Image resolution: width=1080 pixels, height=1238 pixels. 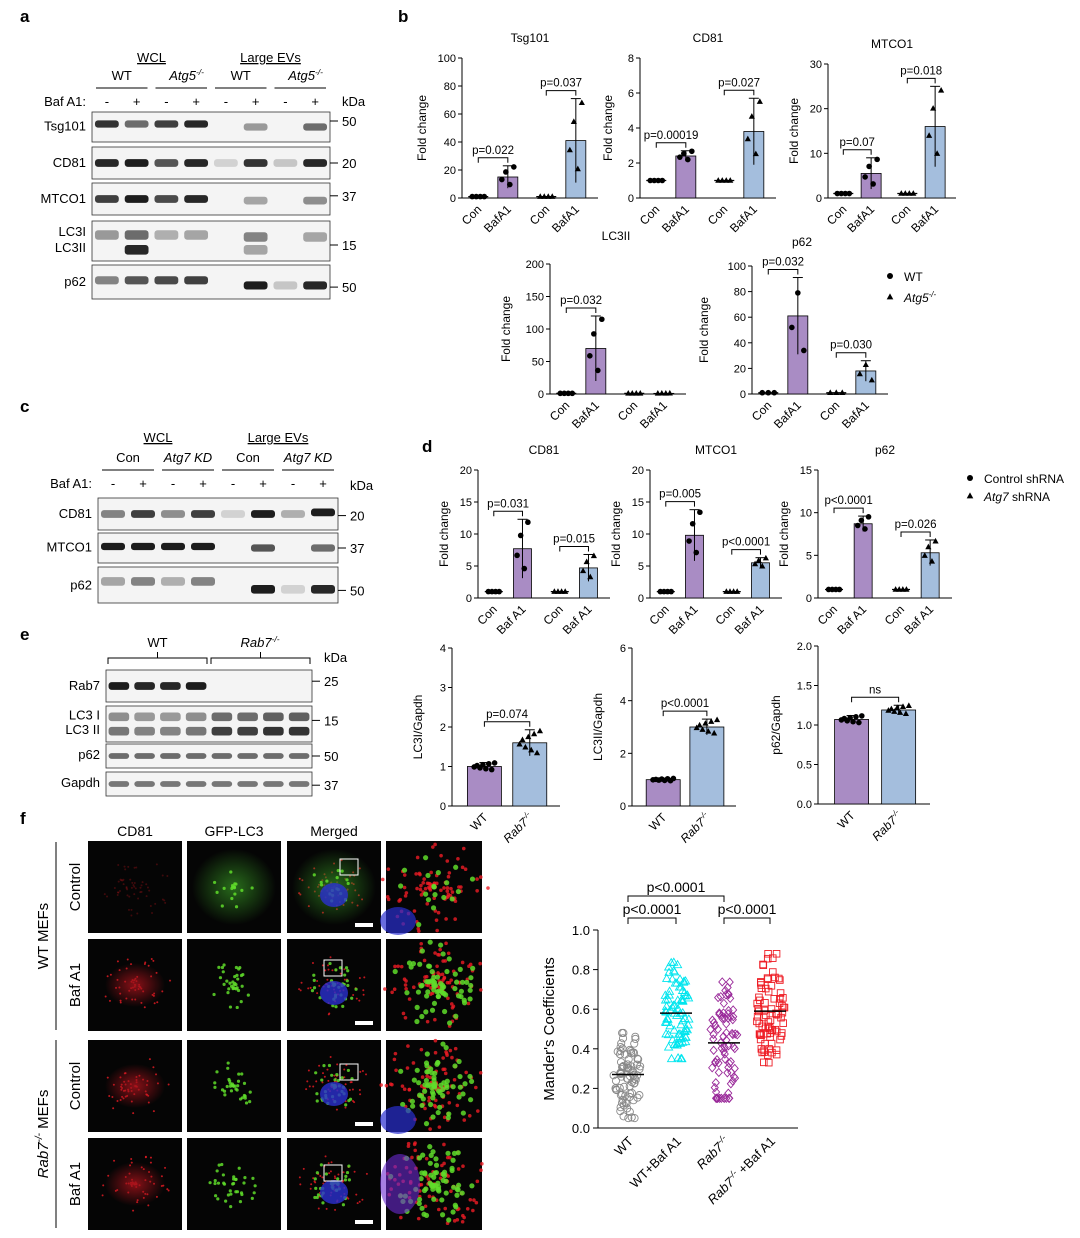 I want to click on baf-sign: +, so click(x=203, y=483).